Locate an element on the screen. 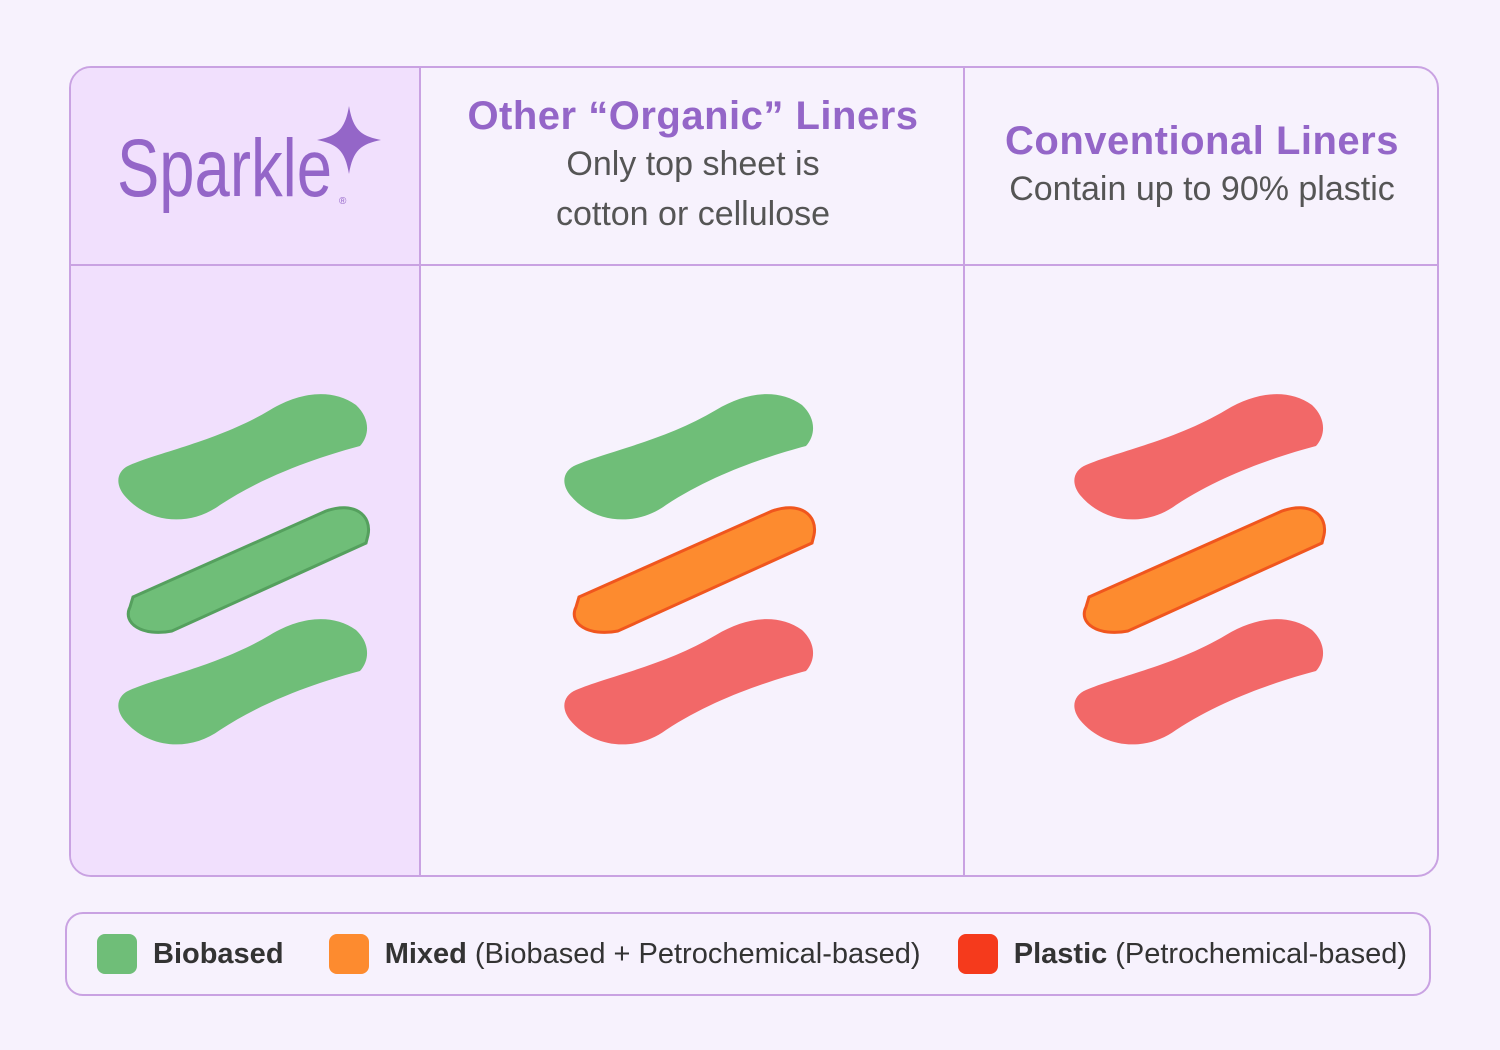 This screenshot has width=1500, height=1050. legend-label: Biobased is located at coordinates (218, 953).